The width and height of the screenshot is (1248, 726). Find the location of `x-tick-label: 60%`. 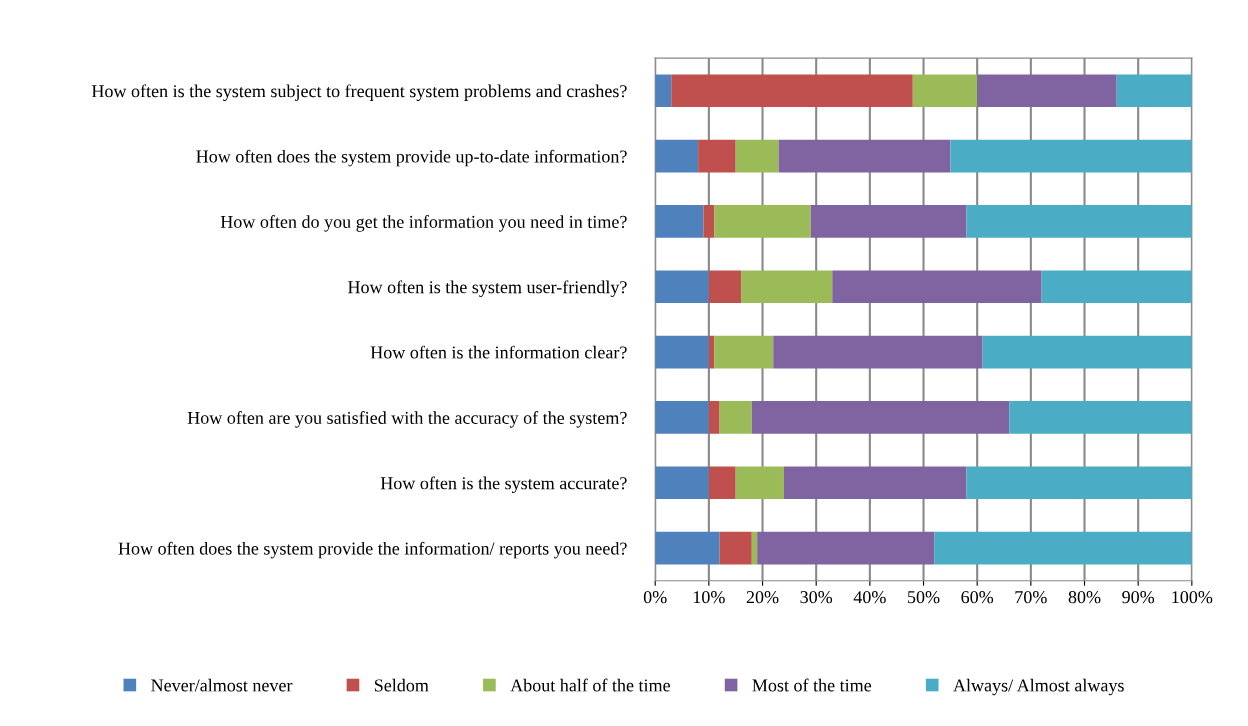

x-tick-label: 60% is located at coordinates (977, 597).